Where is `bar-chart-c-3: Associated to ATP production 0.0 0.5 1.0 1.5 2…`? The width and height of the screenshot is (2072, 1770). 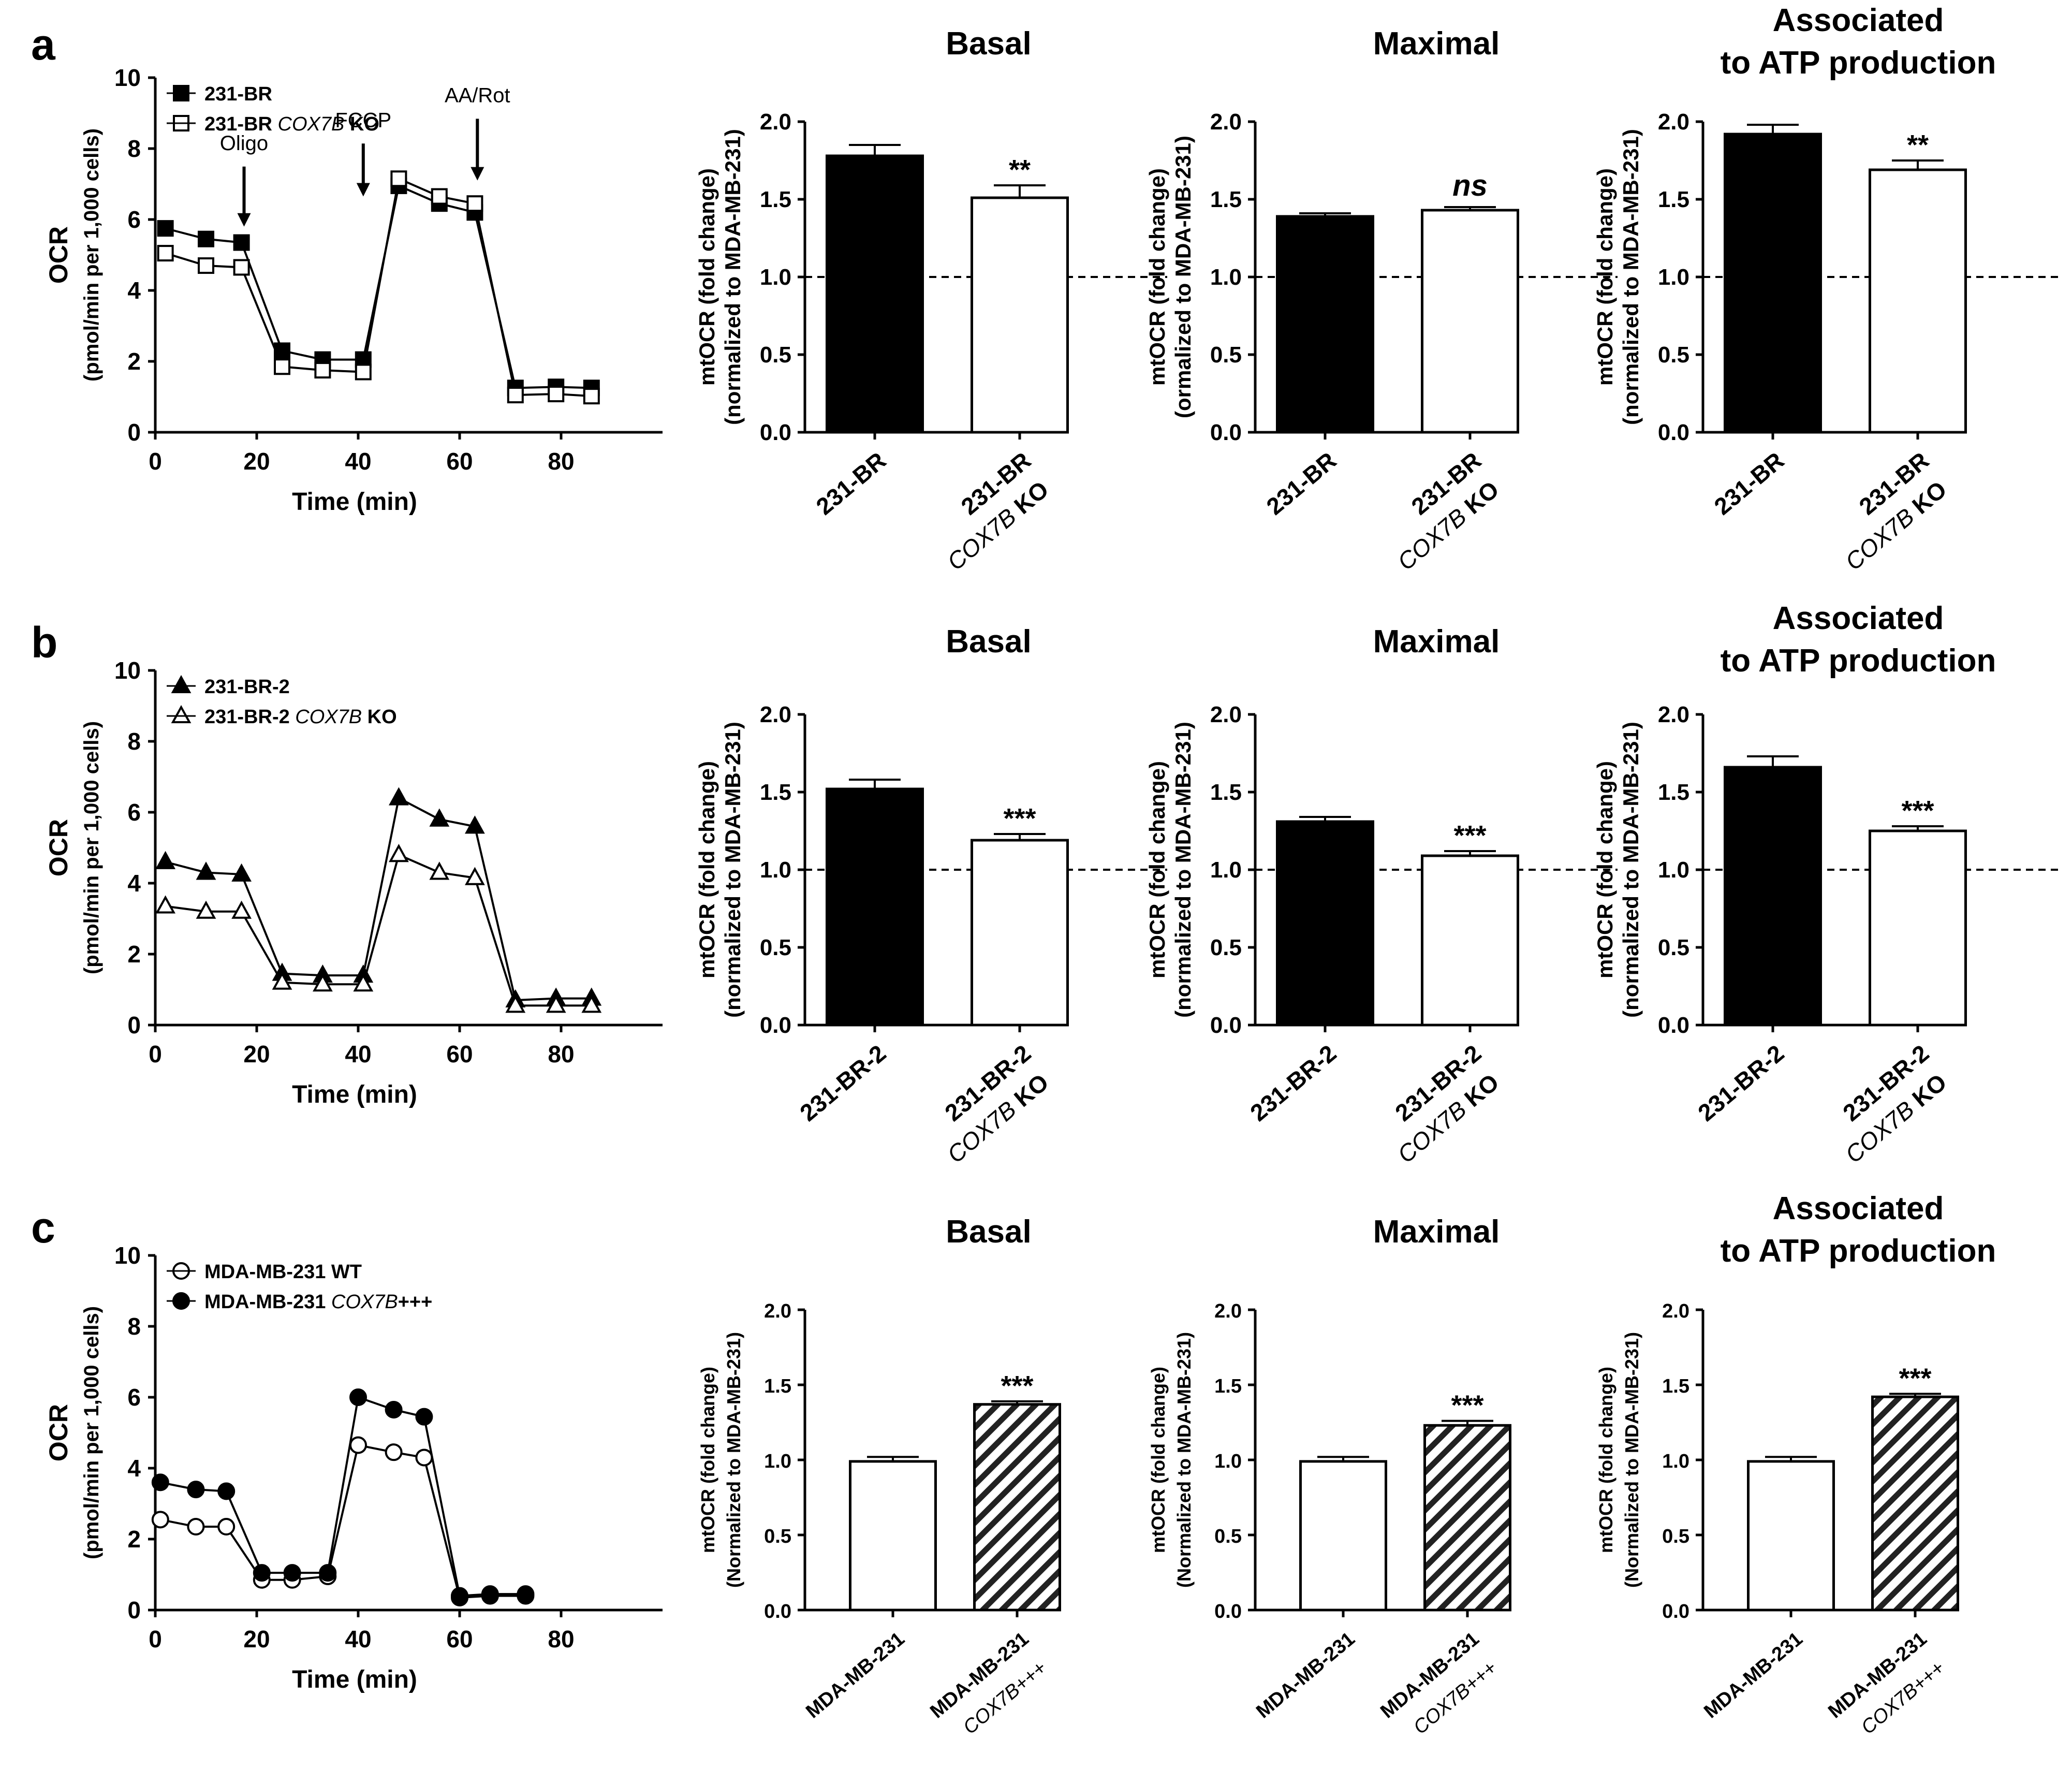
bar-chart-c-3: Associated to ATP production 0.0 0.5 1.0 1.5 2… is located at coordinates (1795, 1464).